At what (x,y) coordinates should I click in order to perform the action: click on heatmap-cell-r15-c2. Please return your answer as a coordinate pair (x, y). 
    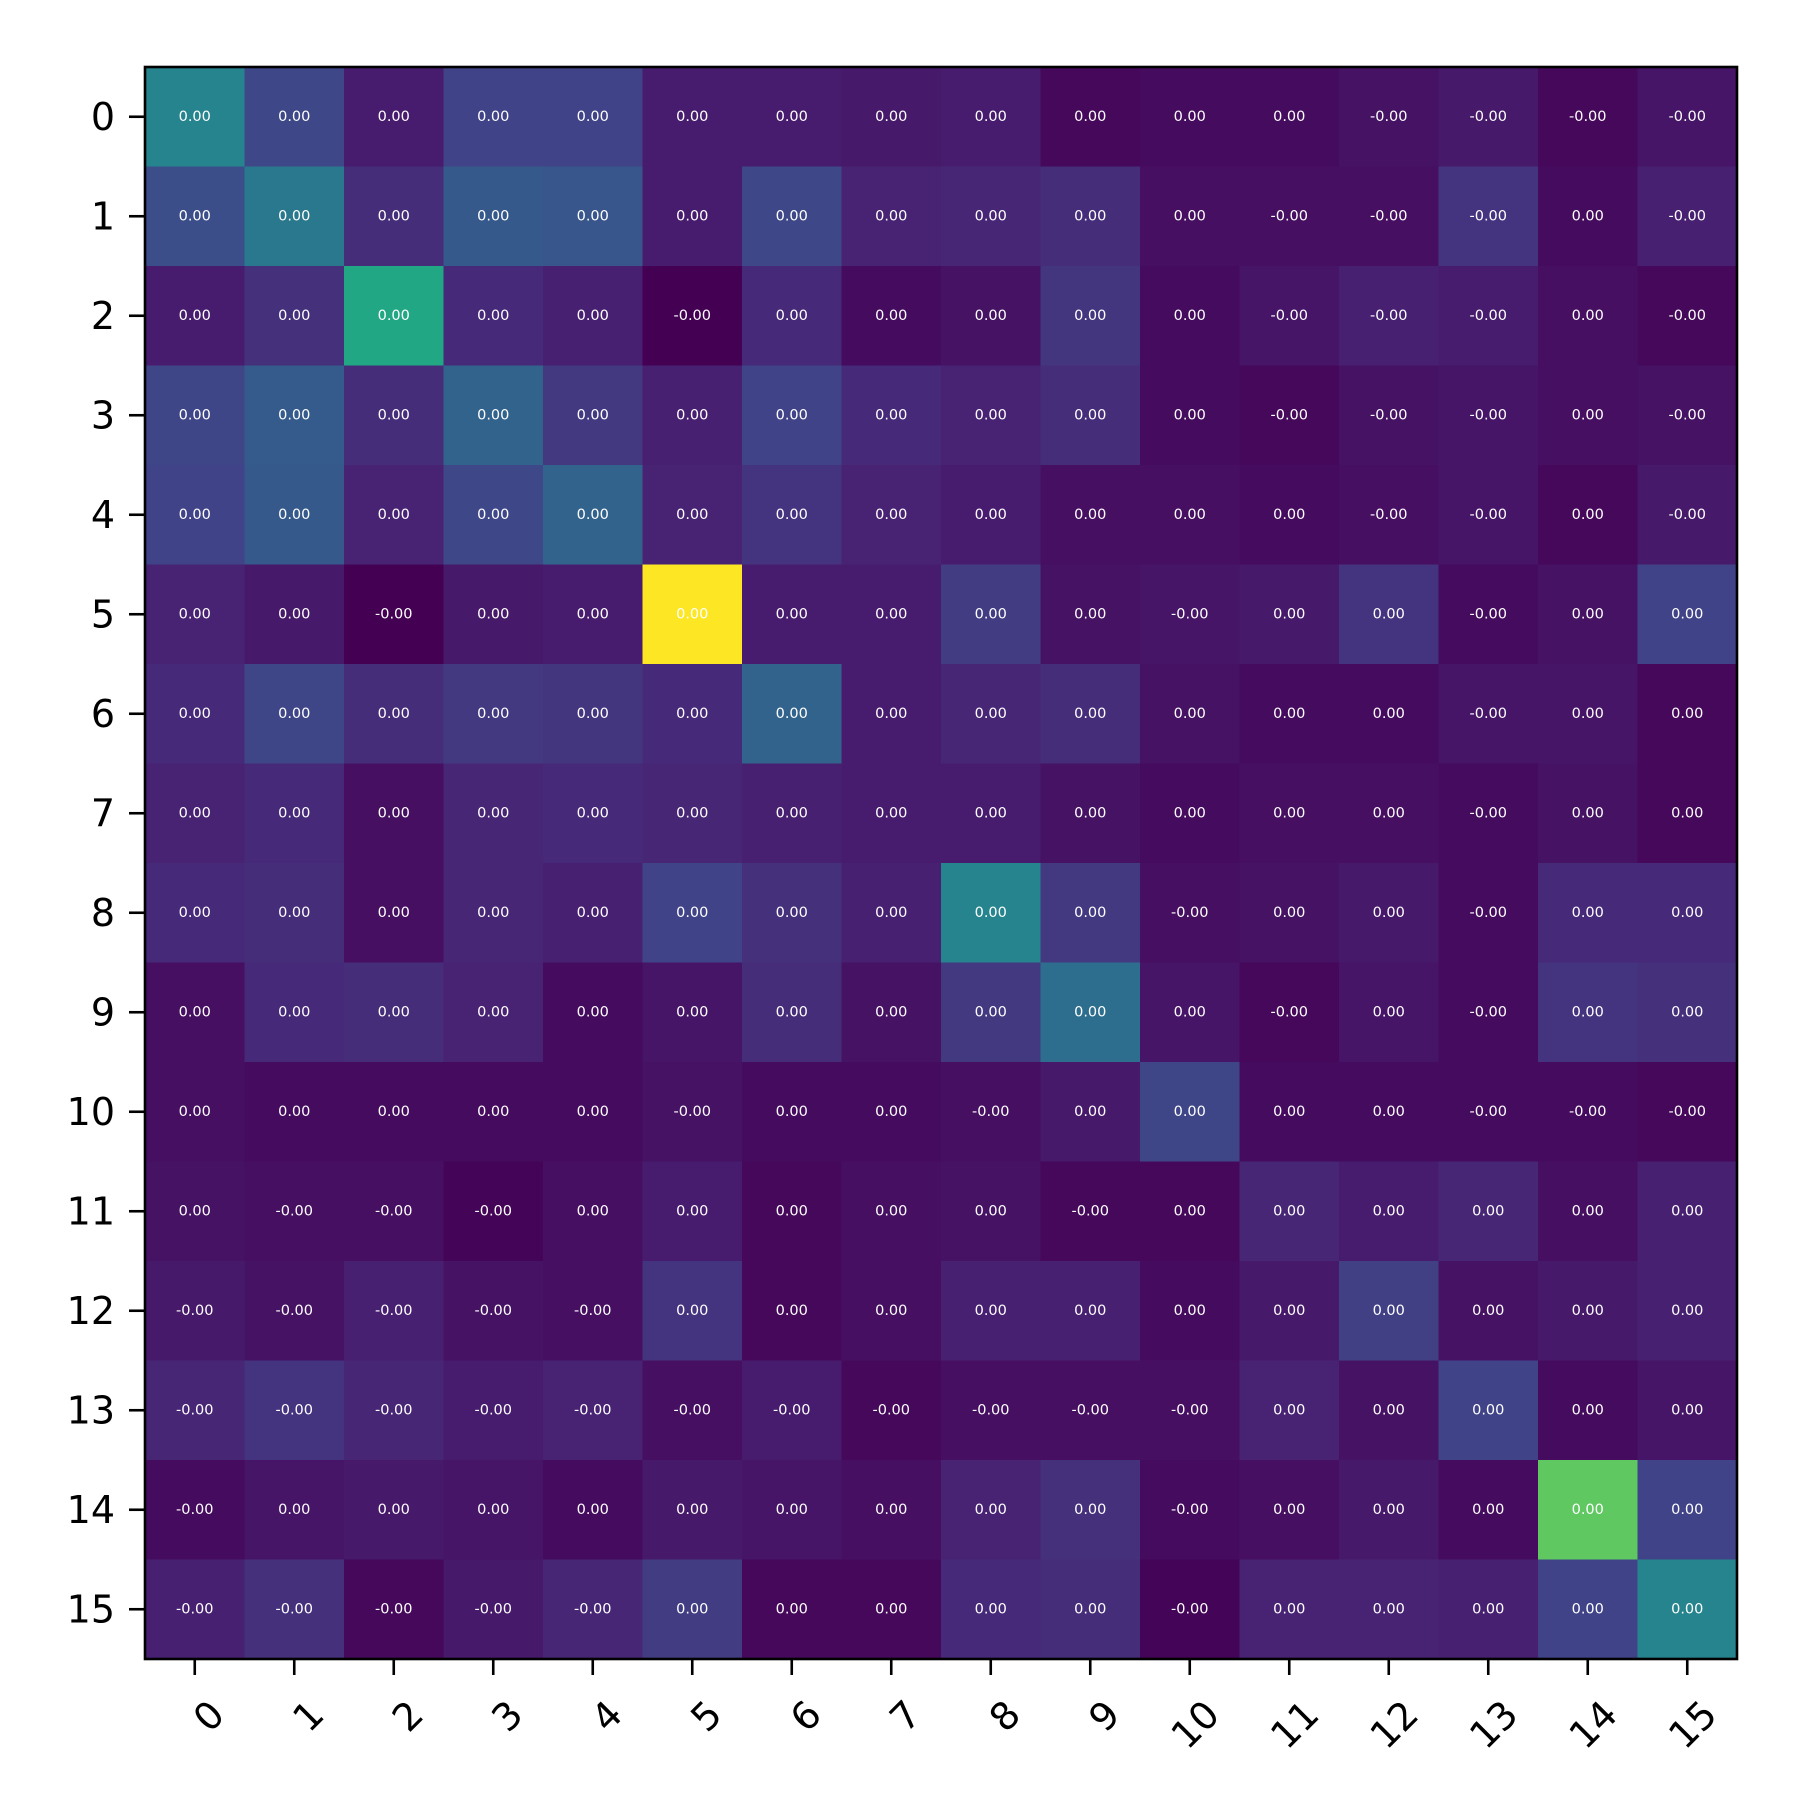
    Looking at the image, I should click on (394, 1609).